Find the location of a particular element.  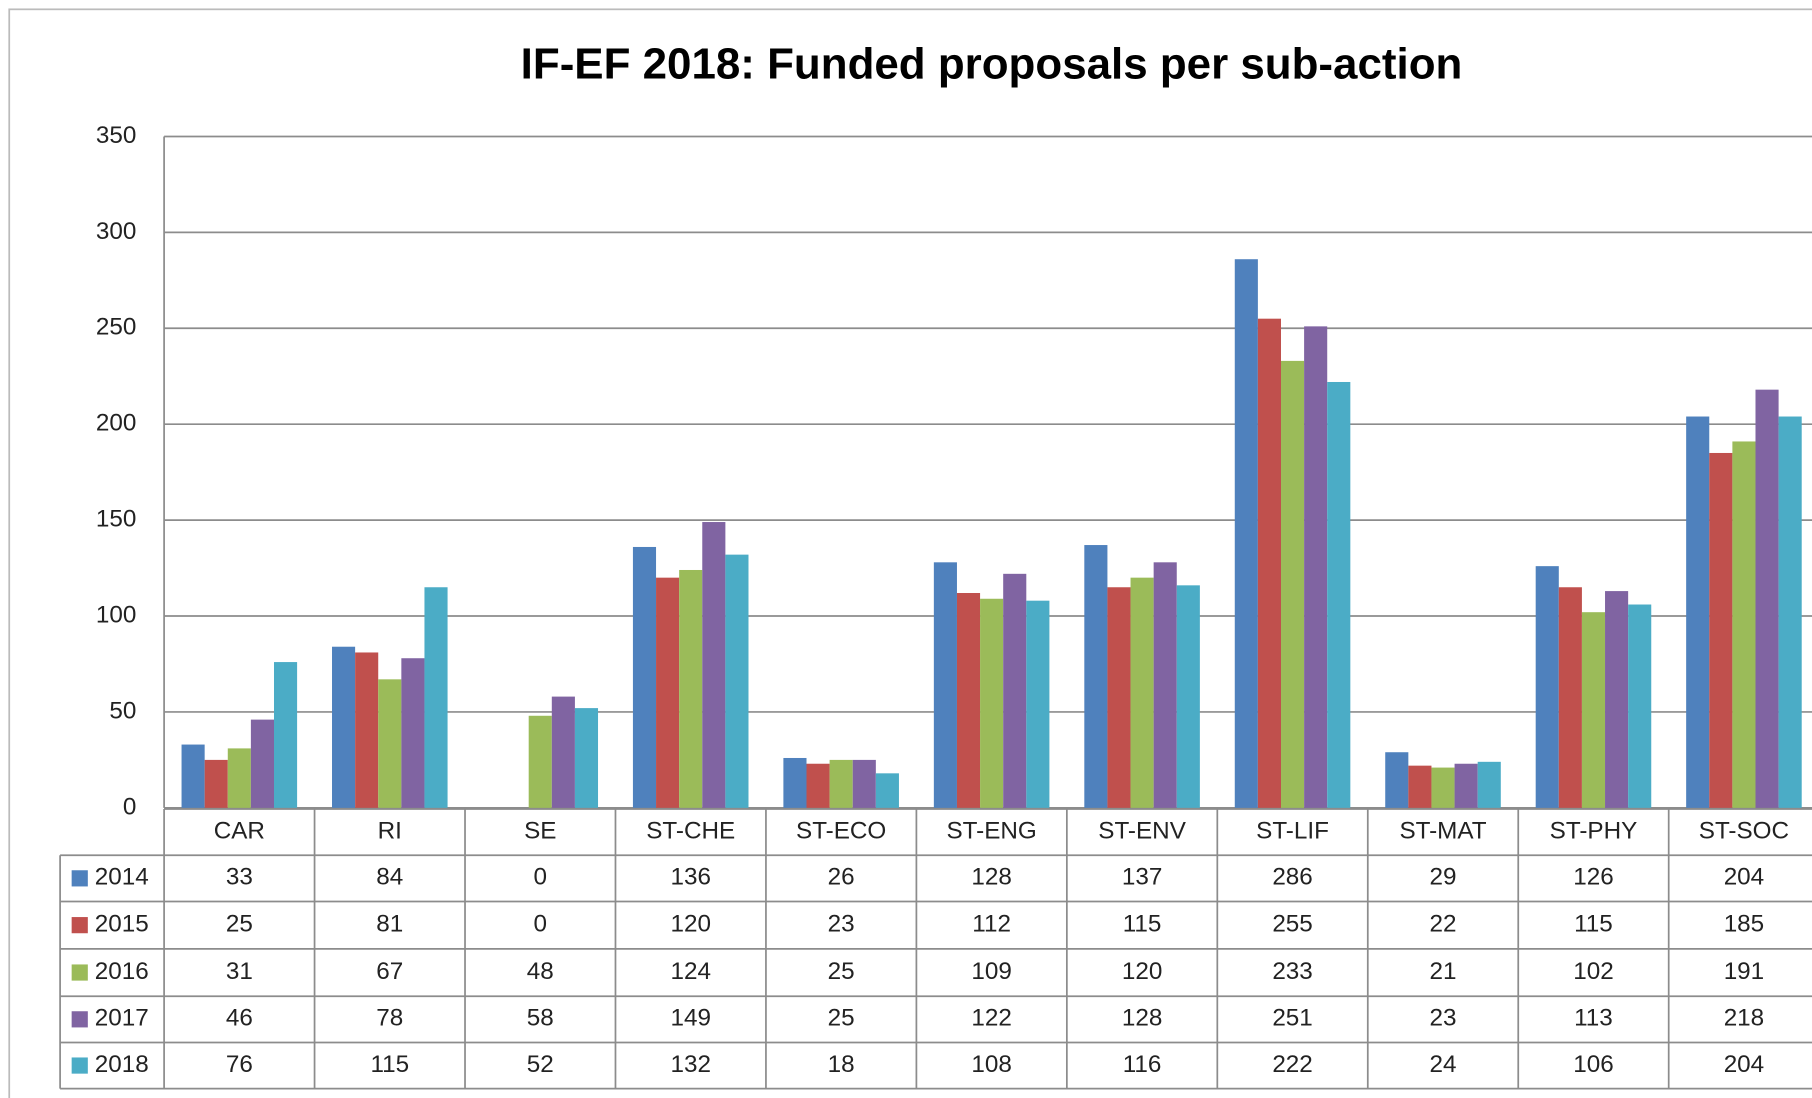

table-value: 102 is located at coordinates (1593, 971).